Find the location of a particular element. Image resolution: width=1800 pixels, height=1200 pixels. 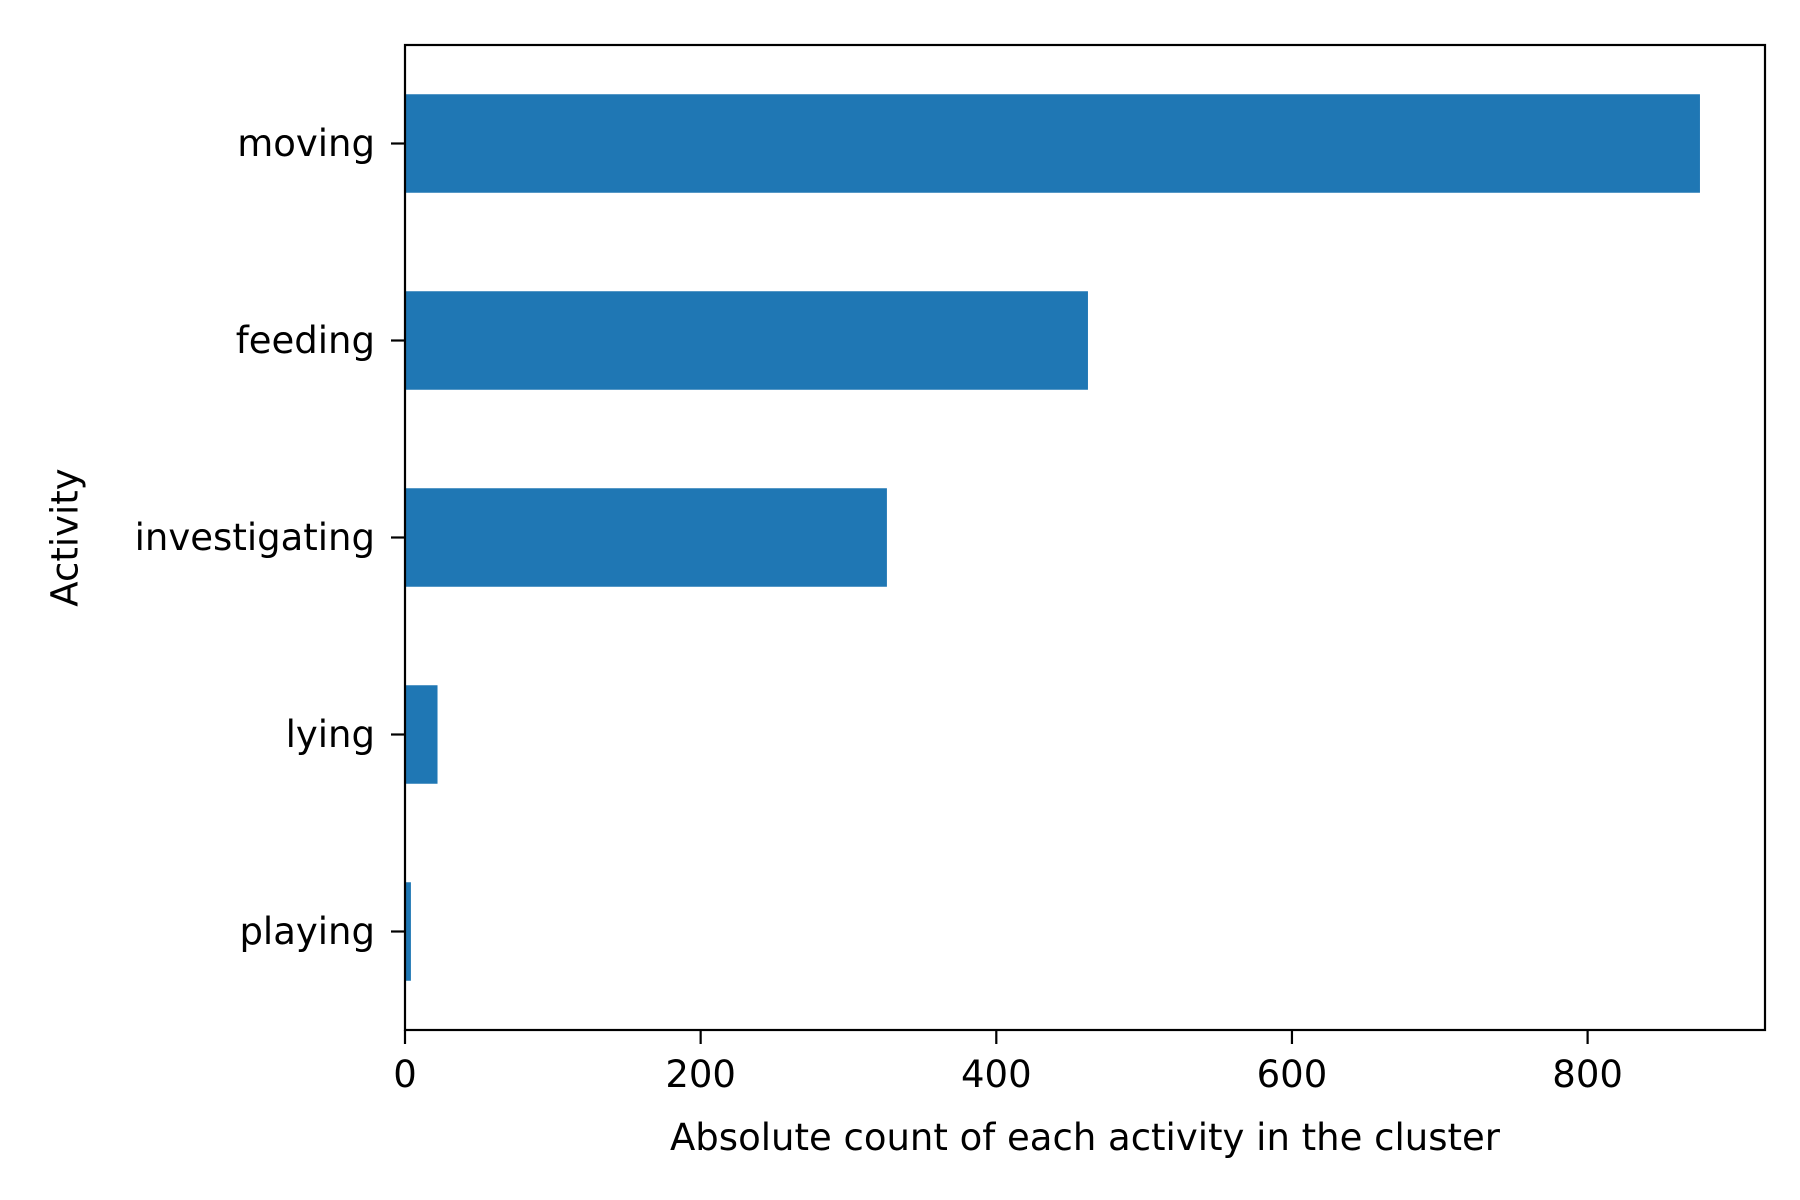

y-tick-label-playing: playing is located at coordinates (307, 931).